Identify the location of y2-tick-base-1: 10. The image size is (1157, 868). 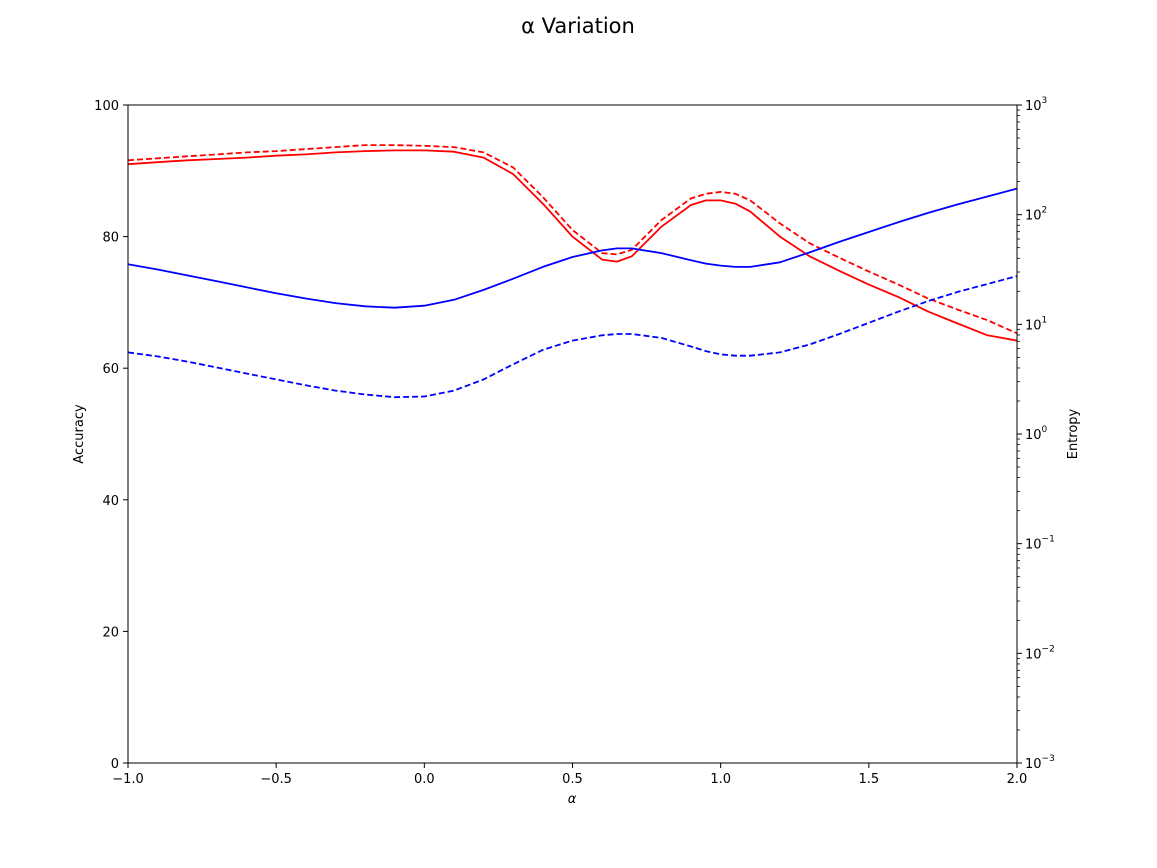
(1033, 654).